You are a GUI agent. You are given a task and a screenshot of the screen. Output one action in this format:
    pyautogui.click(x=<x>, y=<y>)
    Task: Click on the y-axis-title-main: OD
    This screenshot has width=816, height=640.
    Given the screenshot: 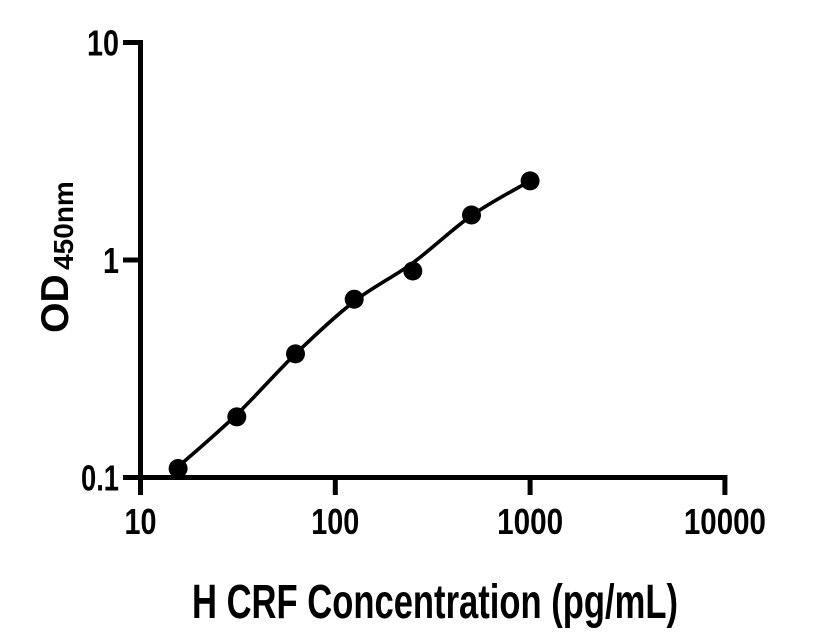 What is the action you would take?
    pyautogui.click(x=55, y=303)
    